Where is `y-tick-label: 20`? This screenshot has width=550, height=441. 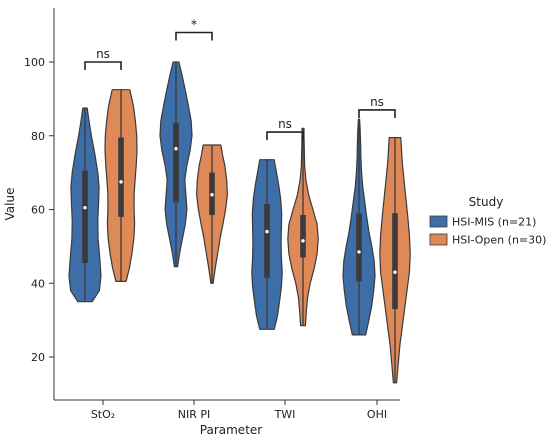
y-tick-label: 20 is located at coordinates (38, 357).